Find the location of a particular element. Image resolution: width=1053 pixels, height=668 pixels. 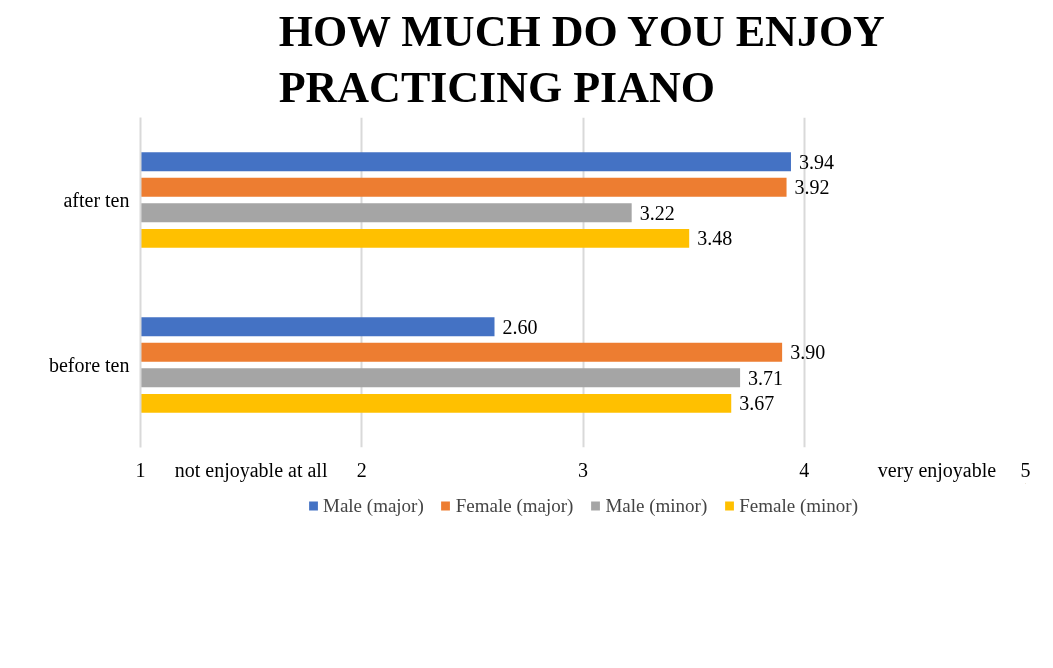

data-label: 3.48 is located at coordinates (715, 238).